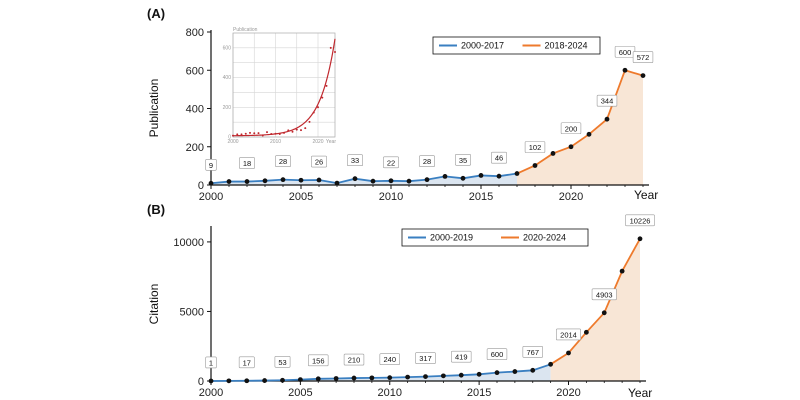 This screenshot has width=800, height=400. What do you see at coordinates (425, 358) in the screenshot?
I see `data-label: 317` at bounding box center [425, 358].